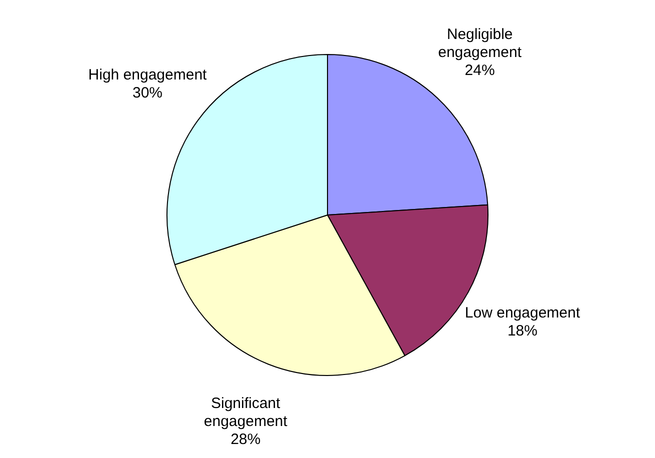  Describe the element at coordinates (479, 70) in the screenshot. I see `data-label: 24%` at that location.